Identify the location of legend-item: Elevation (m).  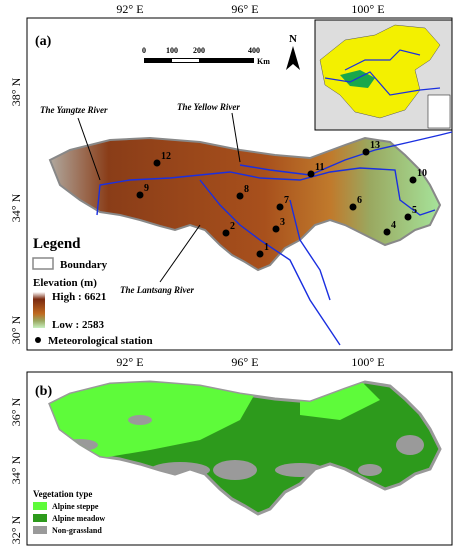
(65, 283).